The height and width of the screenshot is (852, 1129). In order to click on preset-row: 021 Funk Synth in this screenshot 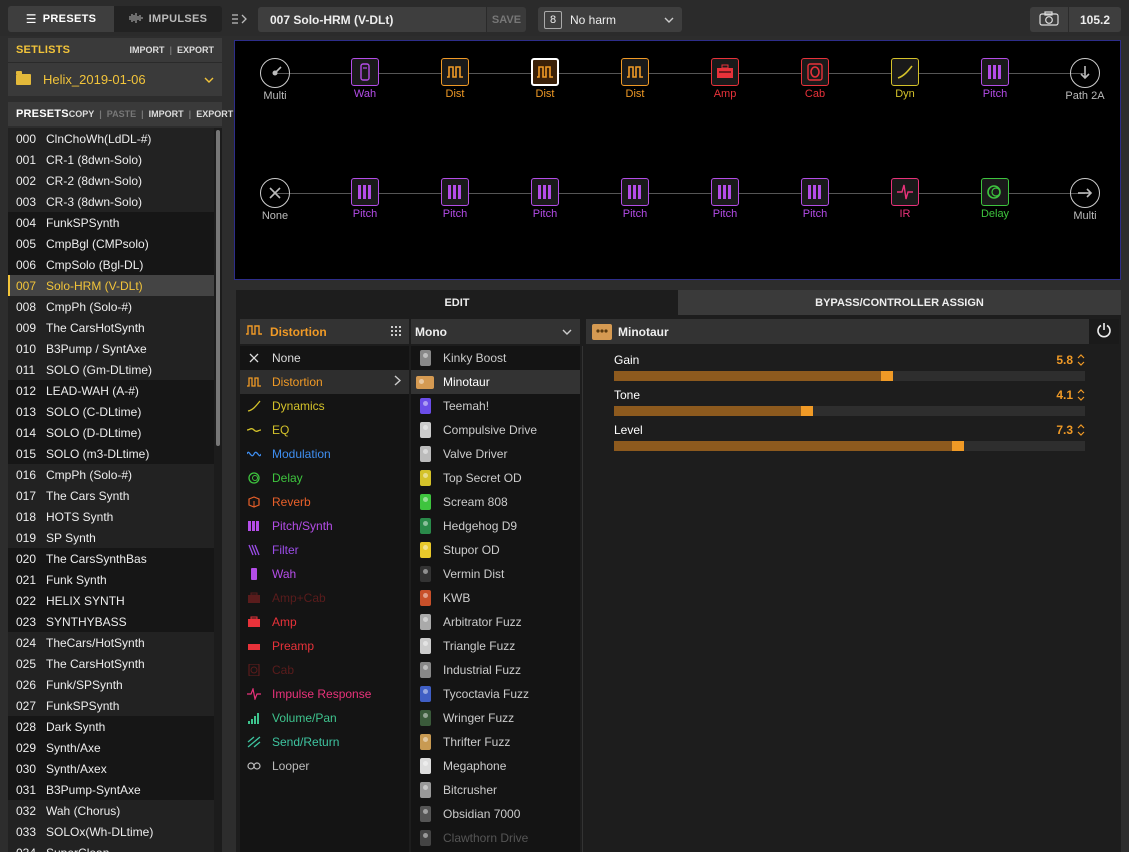, I will do `click(111, 579)`.